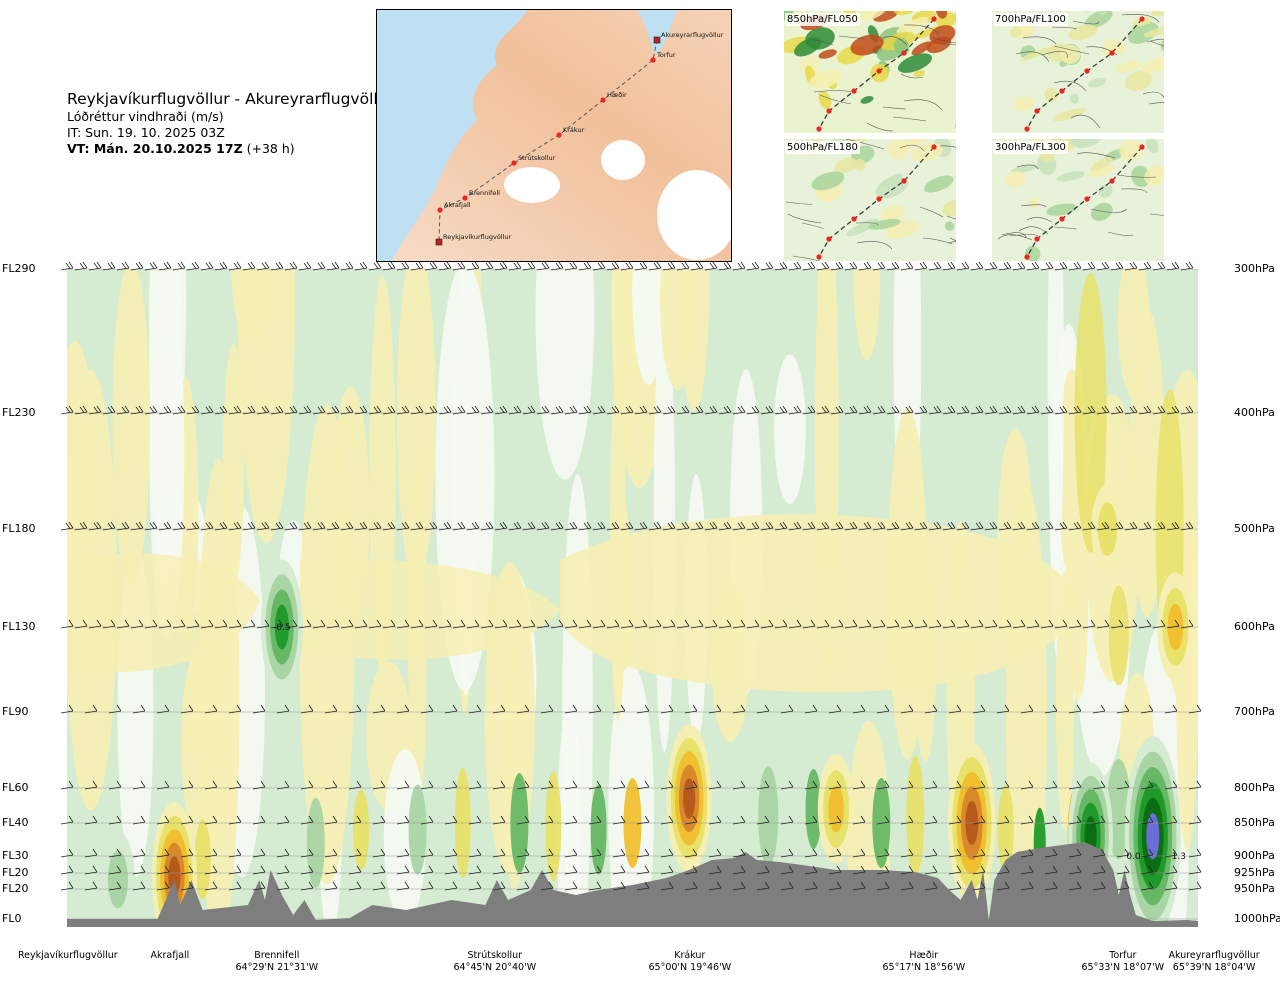  What do you see at coordinates (870, 72) in the screenshot?
I see `thumb-850: 850hPa/FL050` at bounding box center [870, 72].